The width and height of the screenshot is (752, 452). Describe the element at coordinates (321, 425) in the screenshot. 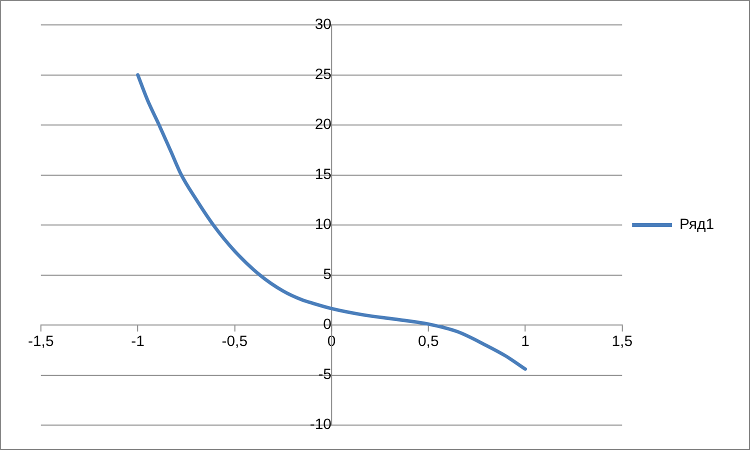

I see `y-tick-label: -10` at that location.